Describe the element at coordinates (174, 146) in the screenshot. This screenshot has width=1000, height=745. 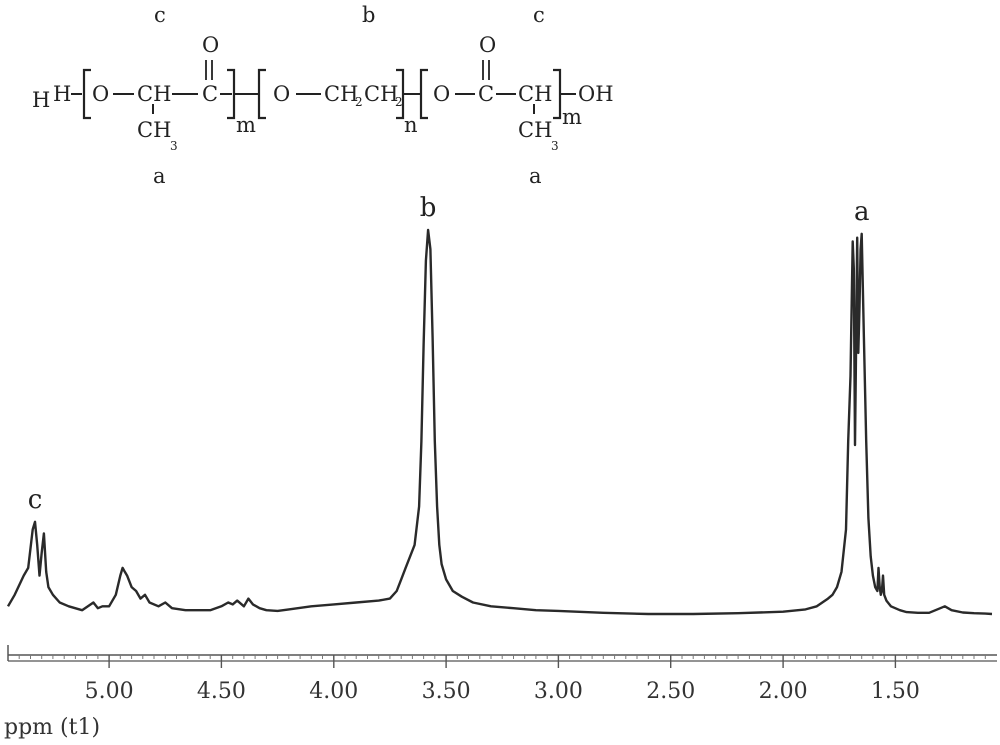
I see `structure-ch3-1-sub: 3` at that location.